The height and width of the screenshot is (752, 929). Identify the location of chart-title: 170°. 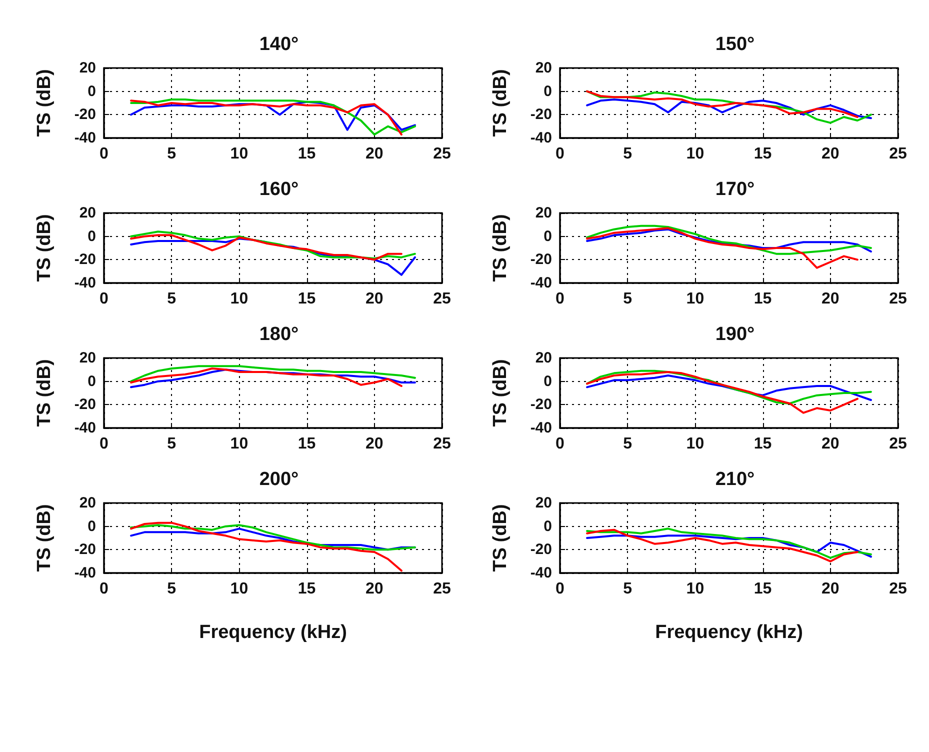
(735, 189).